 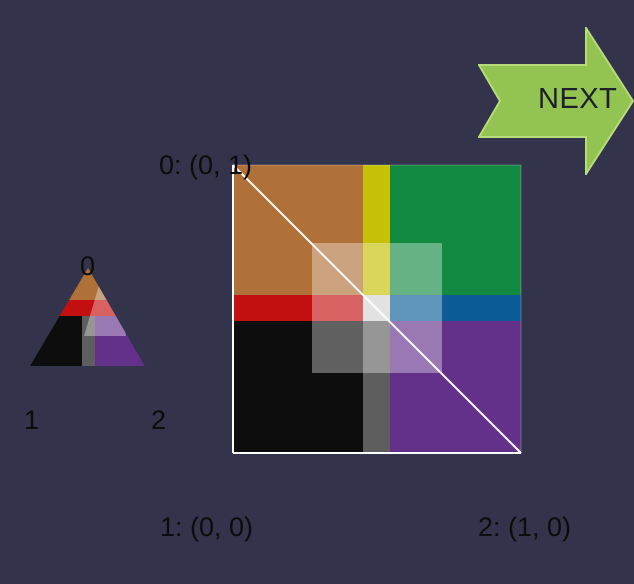 I want to click on next-button-label: NEXT, so click(x=578, y=99).